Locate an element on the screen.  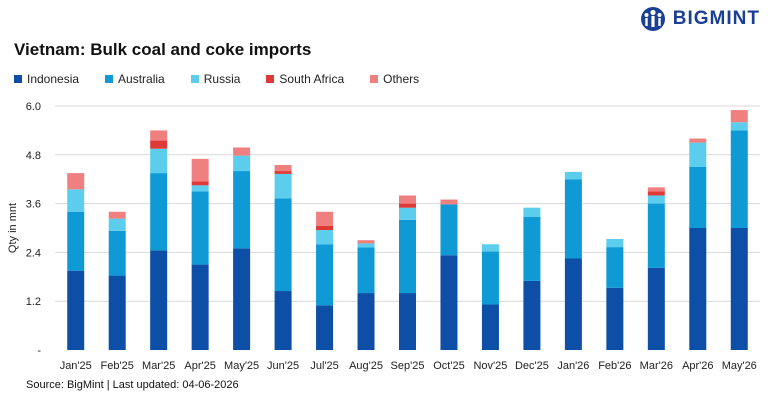
x-tick-label: Mar'25 is located at coordinates (158, 366).